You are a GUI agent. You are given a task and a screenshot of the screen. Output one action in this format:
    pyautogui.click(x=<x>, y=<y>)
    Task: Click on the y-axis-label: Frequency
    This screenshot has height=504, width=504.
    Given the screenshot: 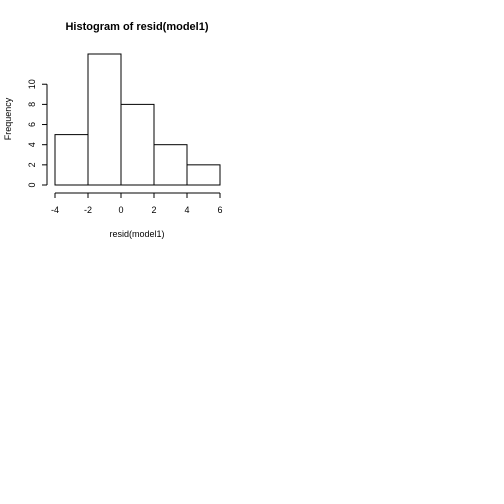 What is the action you would take?
    pyautogui.click(x=8, y=118)
    